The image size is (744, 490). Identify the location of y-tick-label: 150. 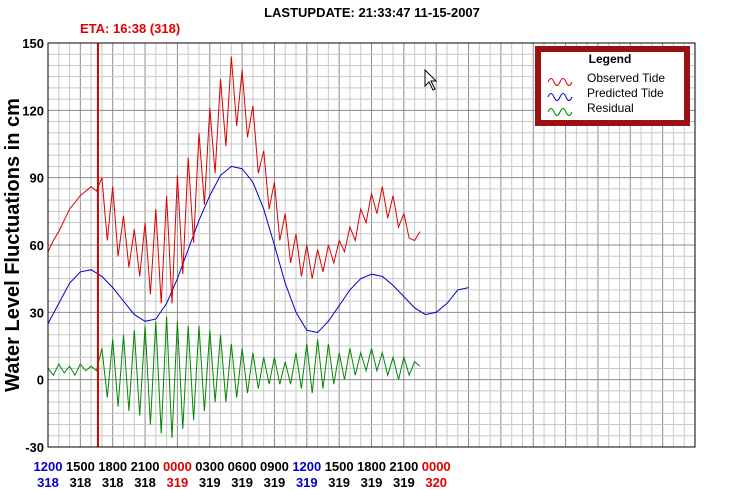
(33, 43).